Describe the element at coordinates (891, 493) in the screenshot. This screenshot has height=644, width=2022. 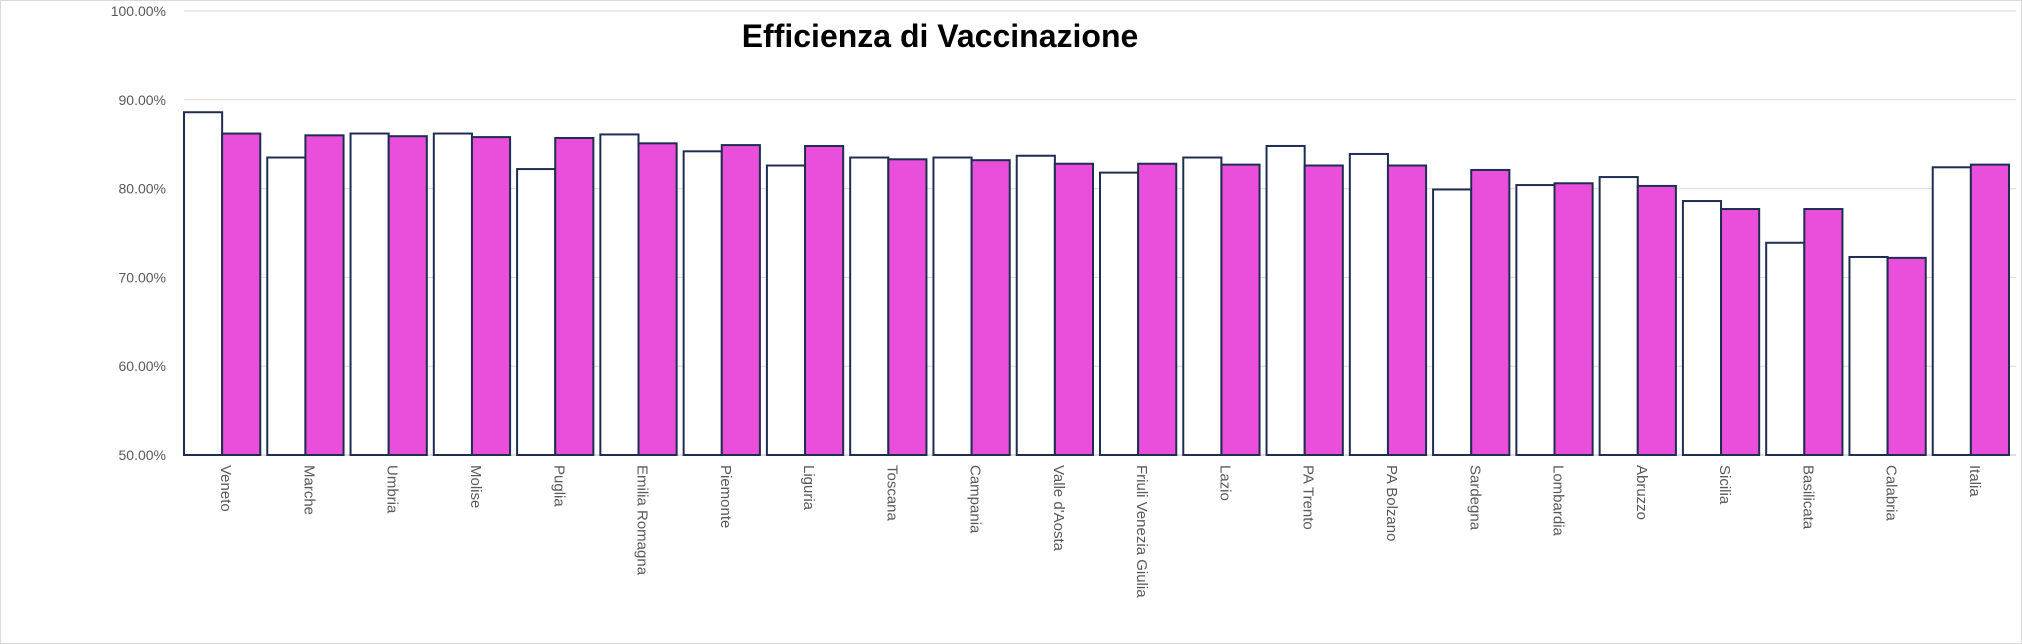
I see `category-label: Toscana` at that location.